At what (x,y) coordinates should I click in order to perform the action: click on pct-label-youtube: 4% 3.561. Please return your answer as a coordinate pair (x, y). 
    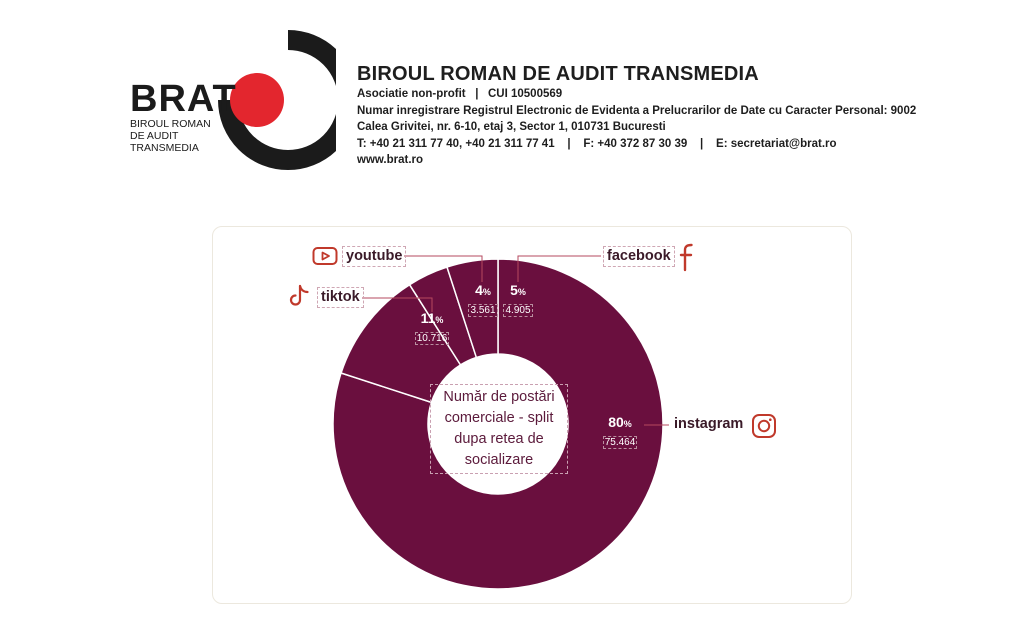
    Looking at the image, I should click on (483, 300).